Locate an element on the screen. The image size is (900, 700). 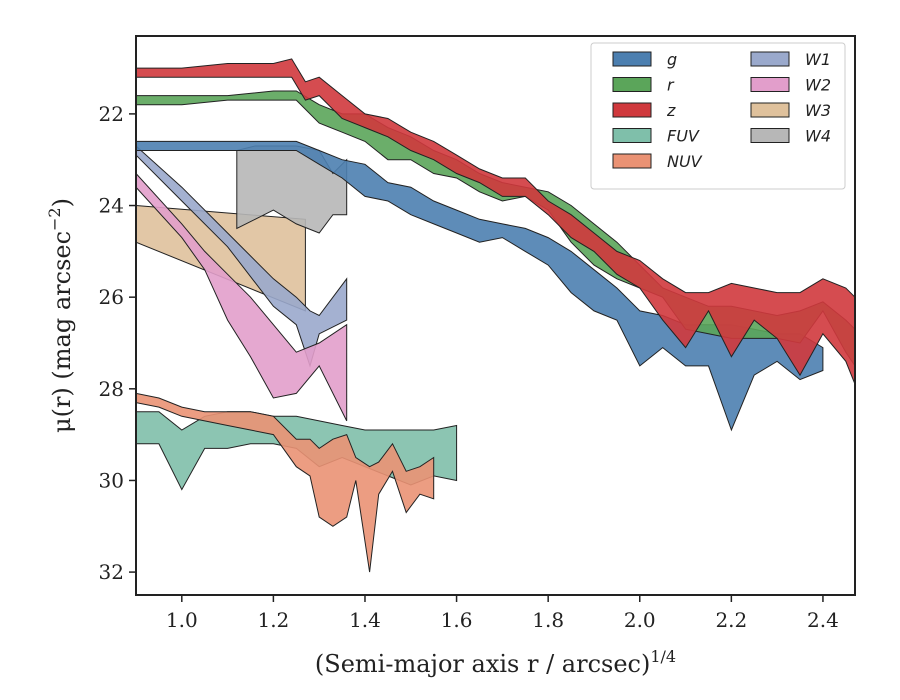
band-w2 is located at coordinates (242, 297).